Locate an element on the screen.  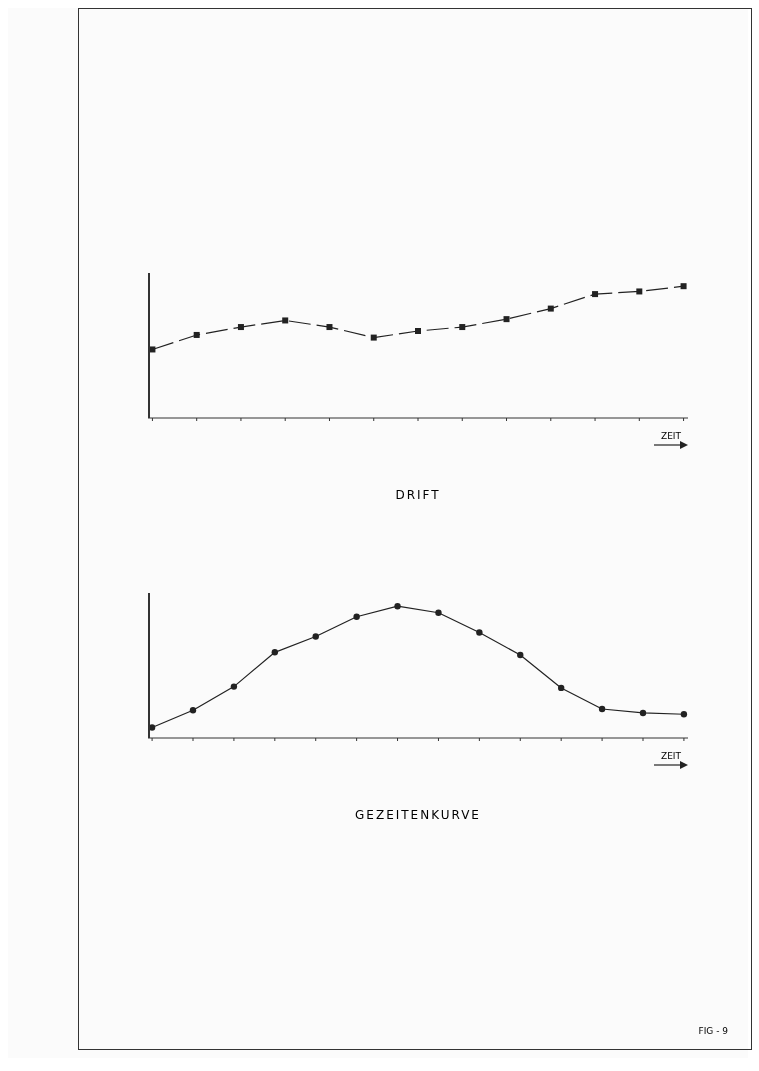
text: DRIFT is located at coordinates (418, 495).